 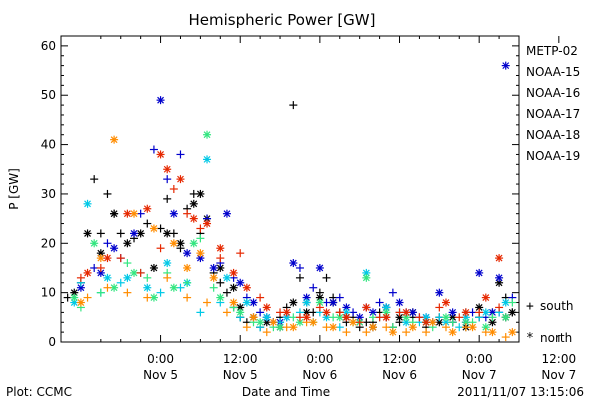 What do you see at coordinates (479, 375) in the screenshot?
I see `x-tick-date: Nov 7` at bounding box center [479, 375].